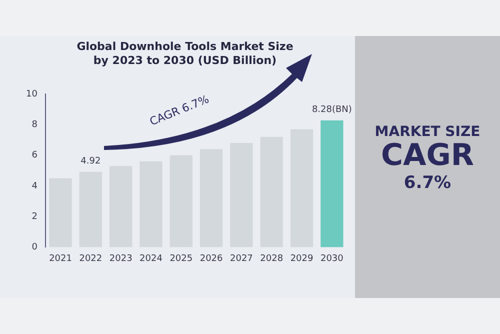  Describe the element at coordinates (179, 110) in the screenshot. I see `annotation: CAGR 6.7%` at that location.